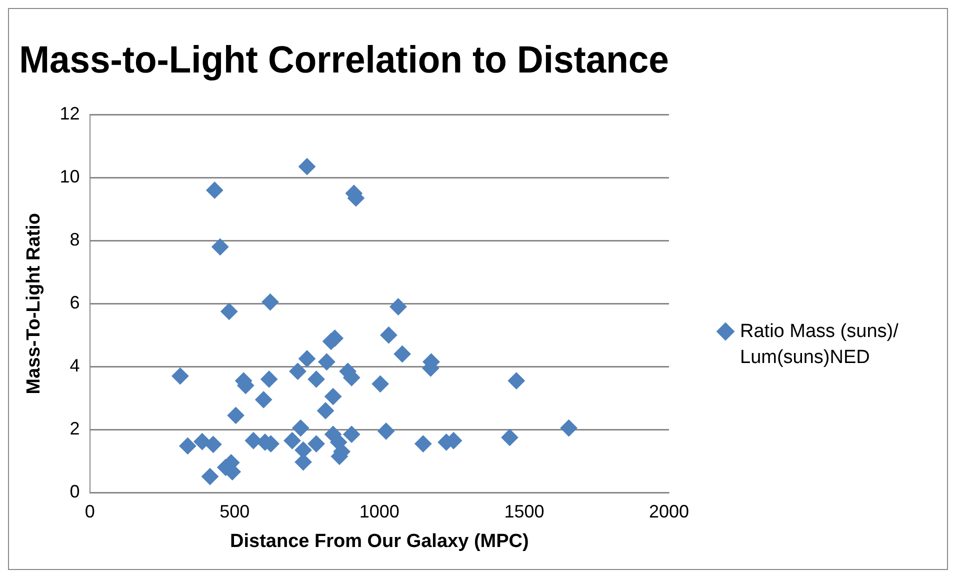 The height and width of the screenshot is (579, 956). What do you see at coordinates (235, 511) in the screenshot?
I see `x-tick-label: 500` at bounding box center [235, 511].